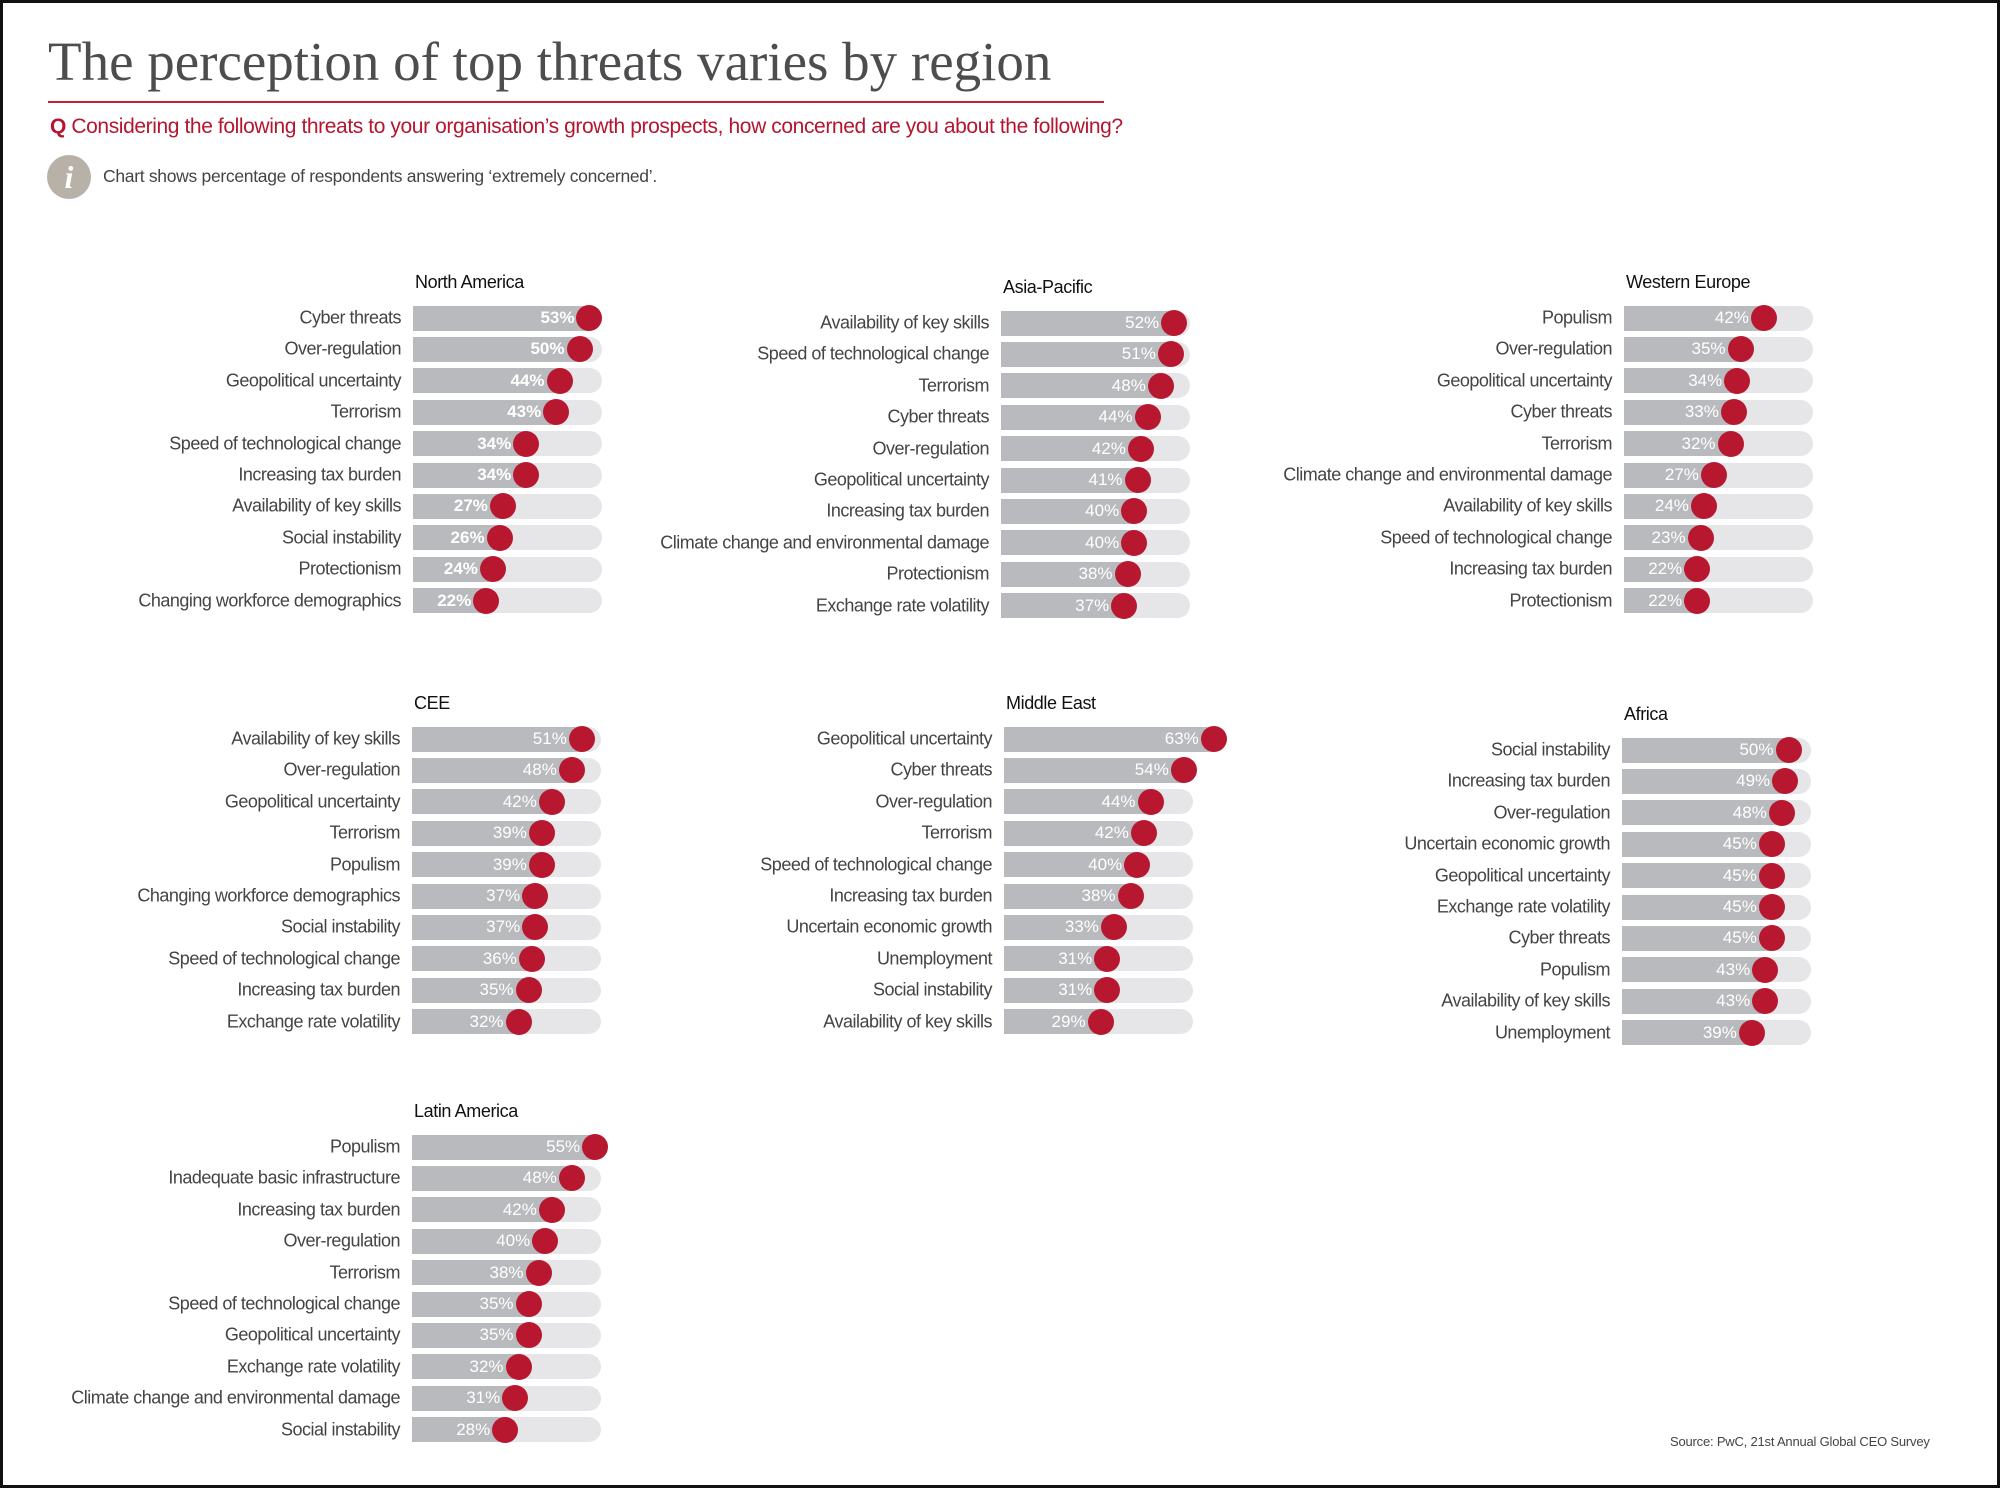 The width and height of the screenshot is (2000, 1488). Describe the element at coordinates (1756, 749) in the screenshot. I see `value-label: 50%` at that location.